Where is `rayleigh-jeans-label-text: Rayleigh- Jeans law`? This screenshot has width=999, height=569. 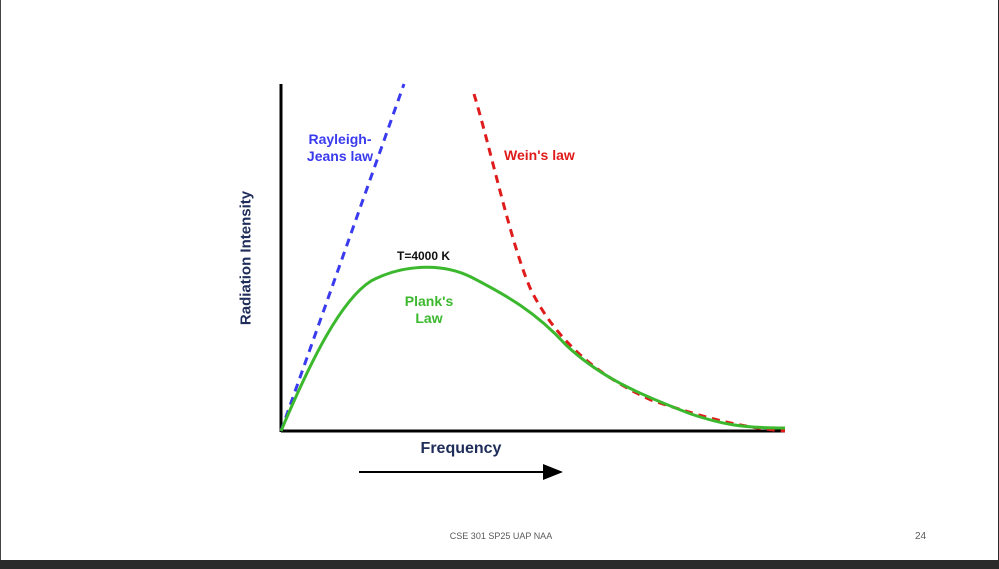 rayleigh-jeans-label-text: Rayleigh- Jeans law is located at coordinates (340, 147).